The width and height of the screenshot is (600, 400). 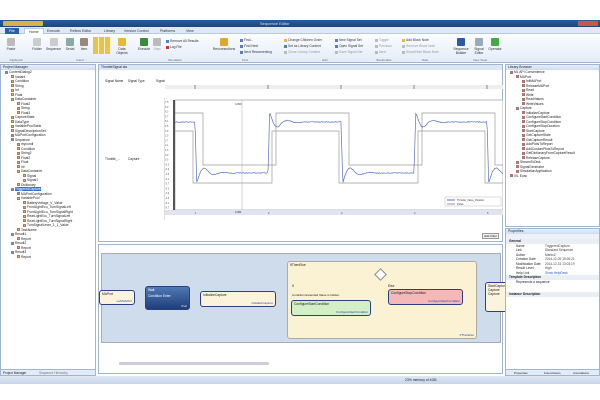 I want to click on next-bookmark-button: Next, so click(x=380, y=52).